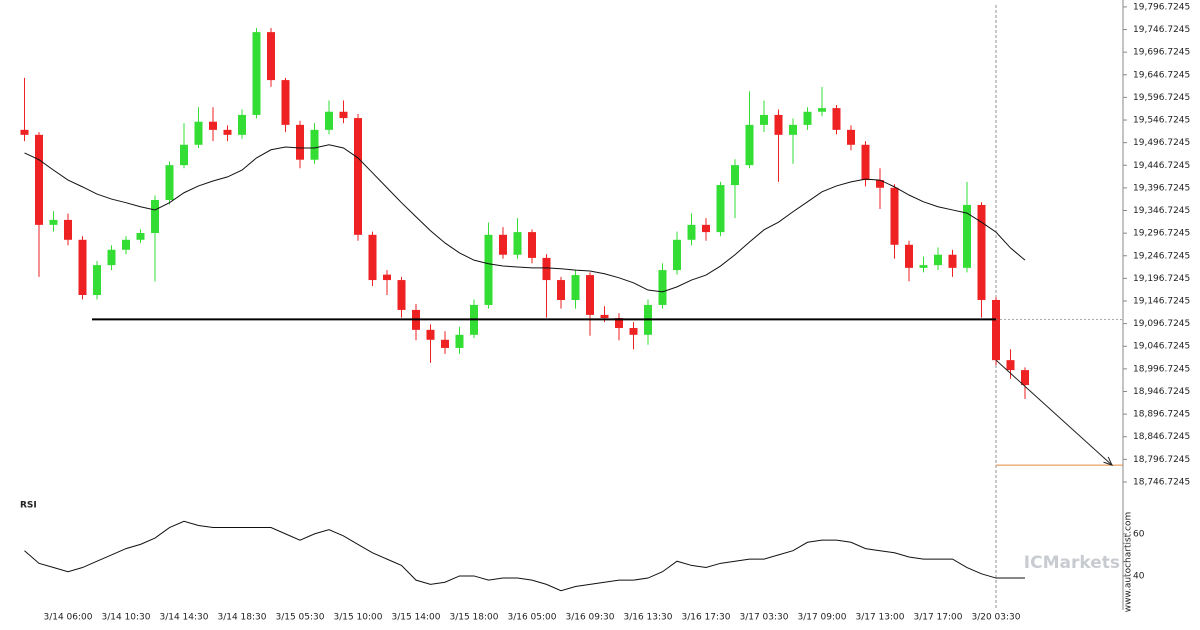 The image size is (1200, 630). I want to click on y-tick-label: 19,196.7245, so click(1161, 279).